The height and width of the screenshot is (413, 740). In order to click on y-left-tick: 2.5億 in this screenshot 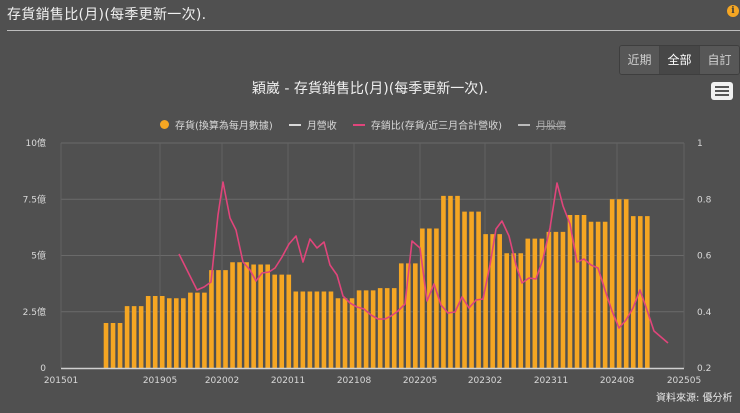, I will do `click(34, 312)`.